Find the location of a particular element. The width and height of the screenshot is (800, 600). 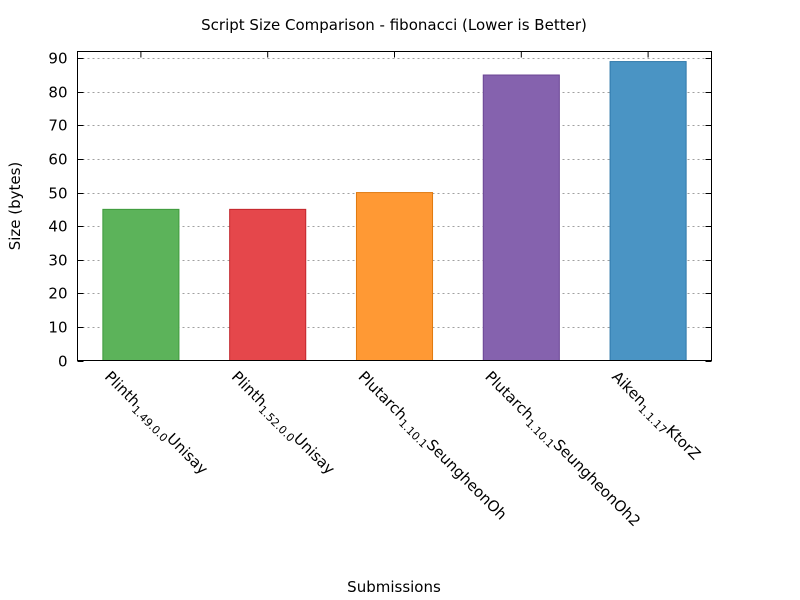

x-tick-label-author: SeungheonOh is located at coordinates (467, 480).